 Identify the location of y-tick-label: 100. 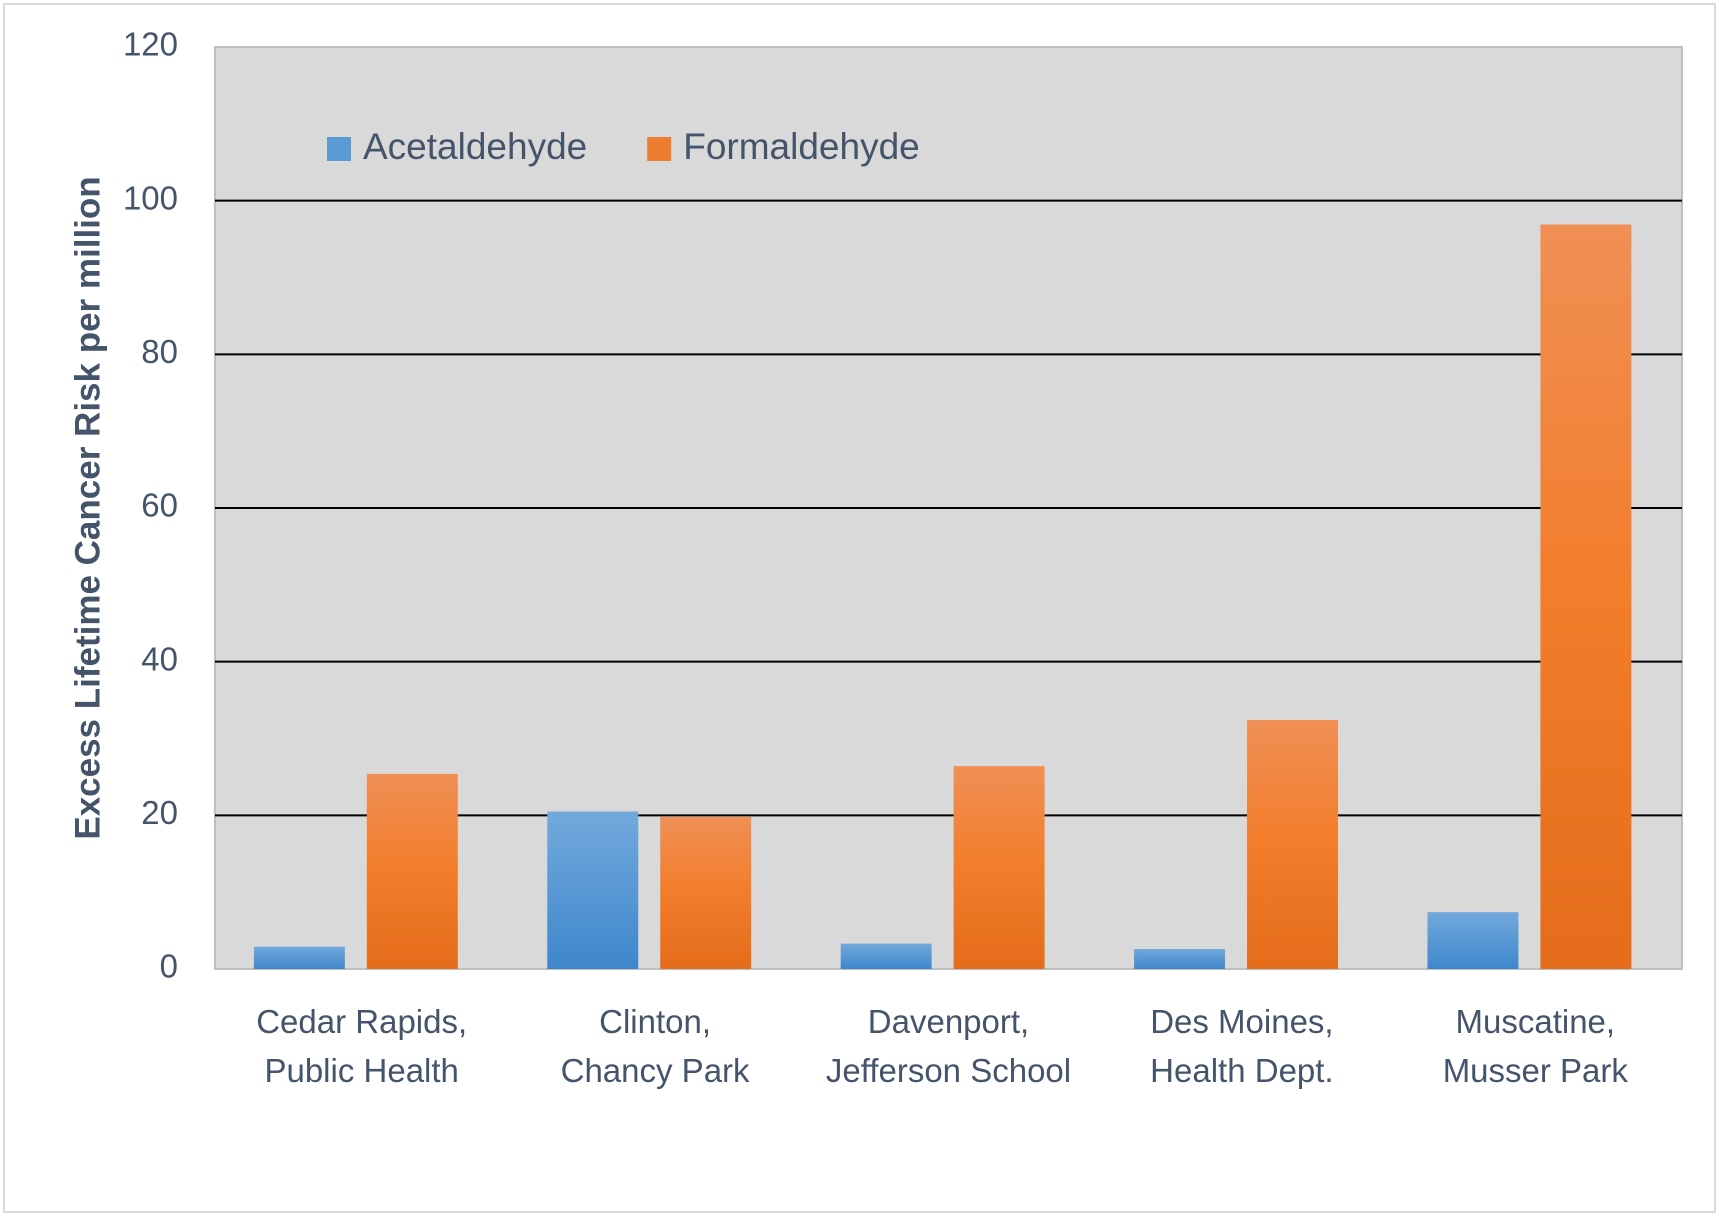
(150, 197).